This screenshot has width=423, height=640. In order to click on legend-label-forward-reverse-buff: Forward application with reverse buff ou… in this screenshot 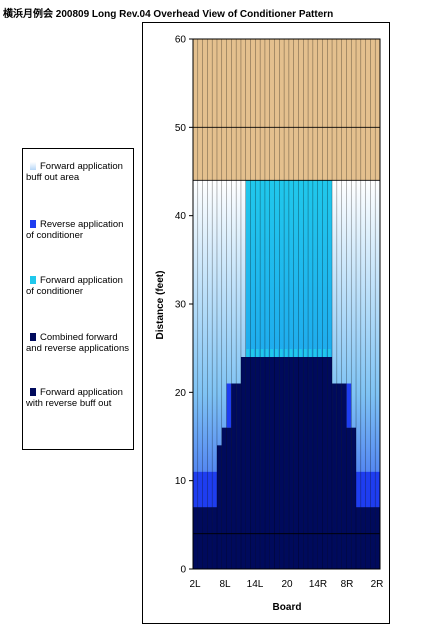, I will do `click(74, 398)`.